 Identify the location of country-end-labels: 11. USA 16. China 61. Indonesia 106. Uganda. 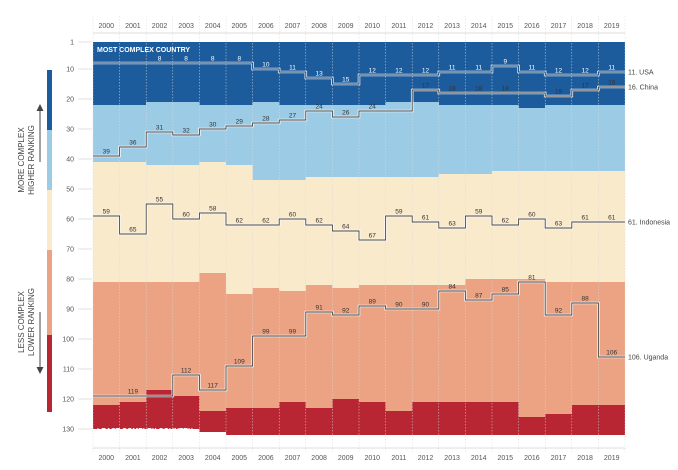
(649, 216).